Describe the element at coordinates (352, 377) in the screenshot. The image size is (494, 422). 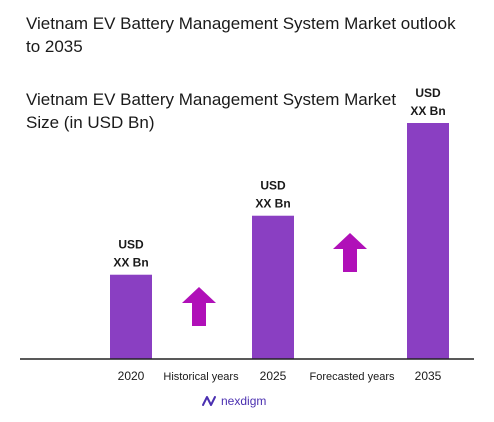
I see `annotation-forecasted-years: Forecasted years` at that location.